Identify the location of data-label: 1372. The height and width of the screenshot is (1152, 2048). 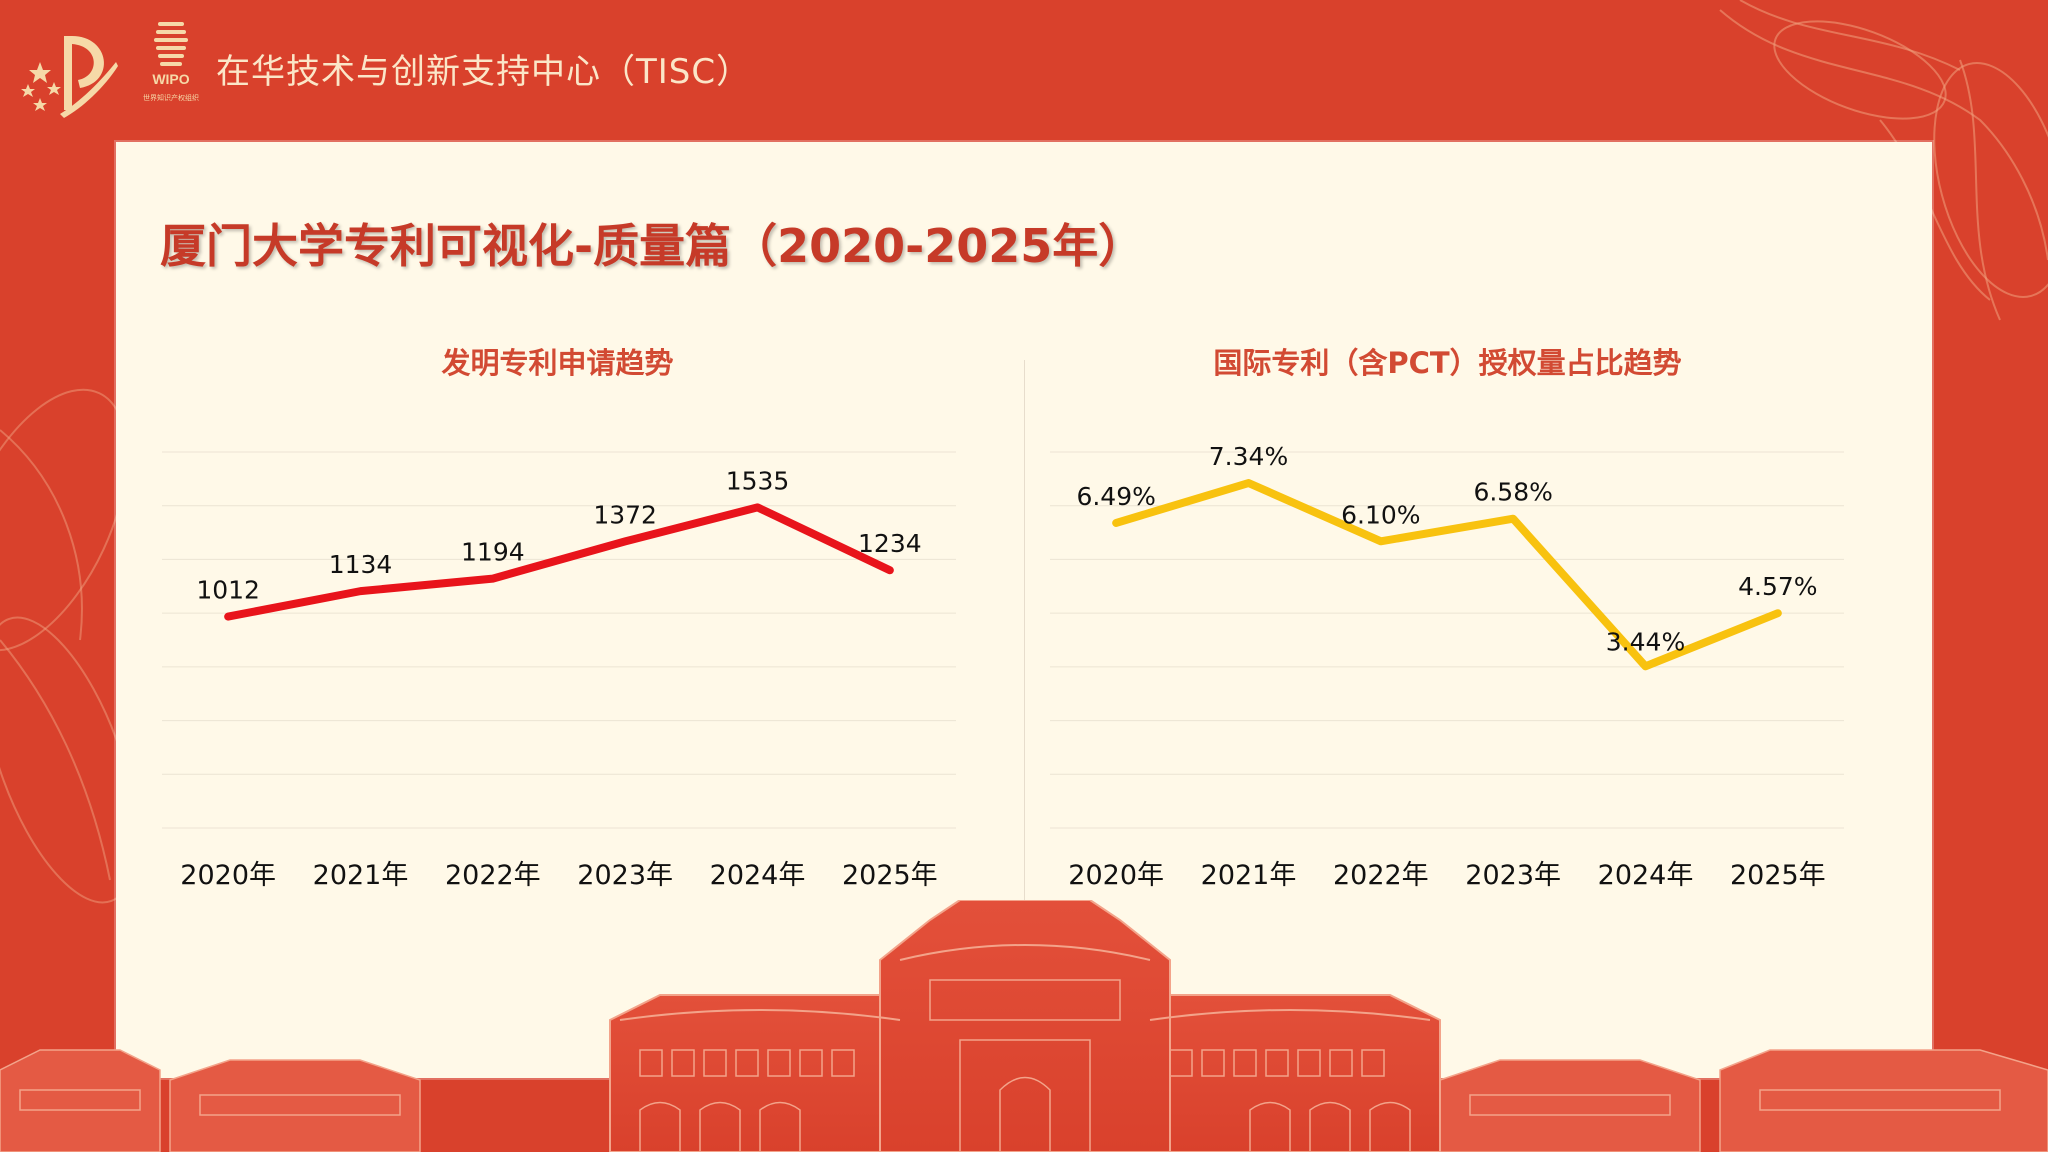
(625, 514).